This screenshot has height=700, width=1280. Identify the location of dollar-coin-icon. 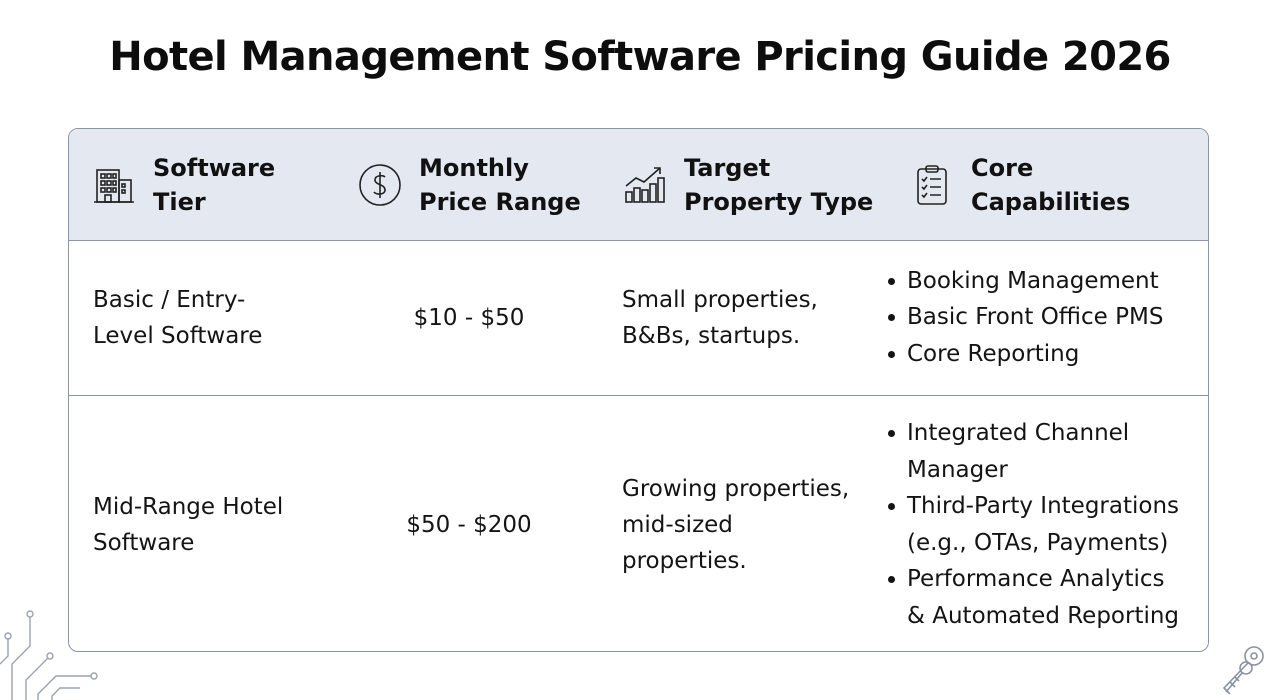
(380, 184).